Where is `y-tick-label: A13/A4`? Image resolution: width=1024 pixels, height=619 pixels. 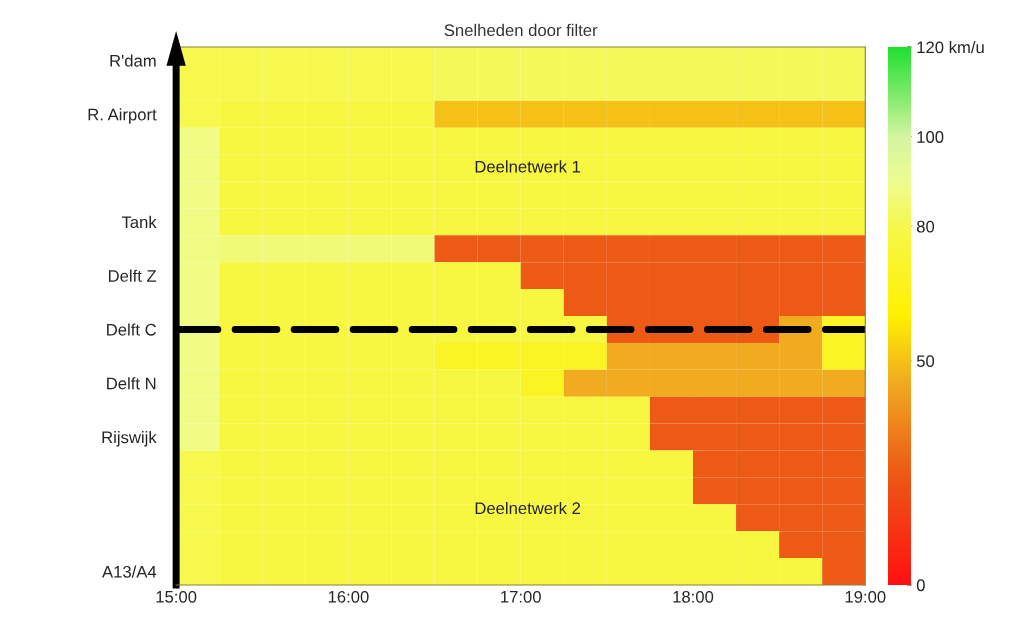
y-tick-label: A13/A4 is located at coordinates (129, 571).